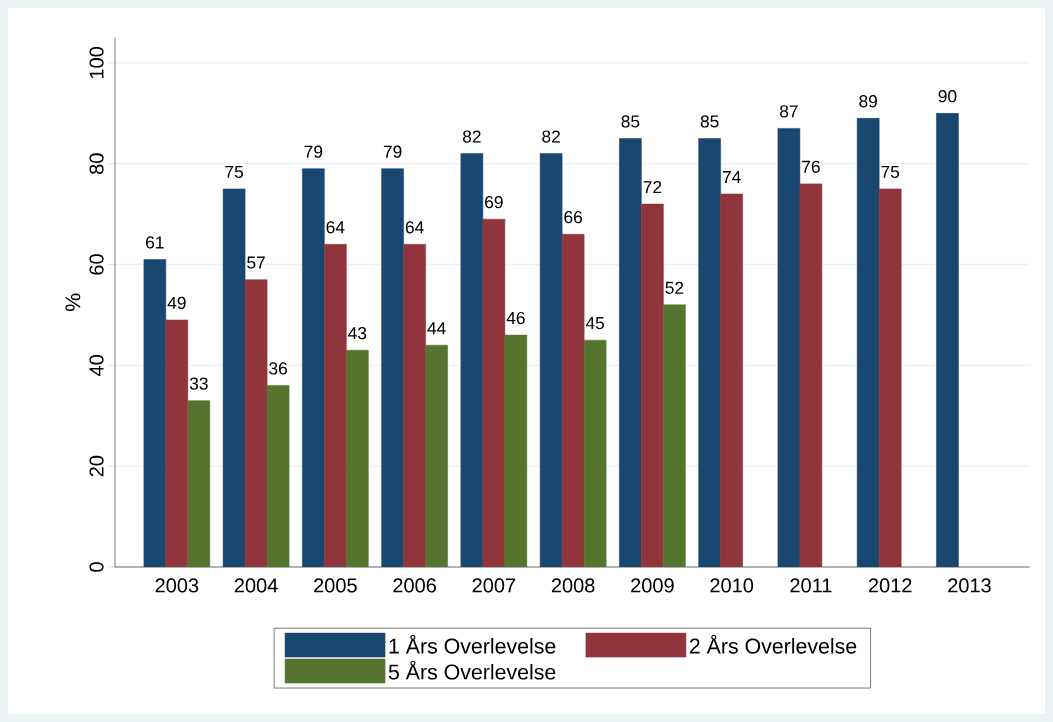 Image resolution: width=1053 pixels, height=722 pixels. Describe the element at coordinates (868, 101) in the screenshot. I see `data-label: 89` at that location.